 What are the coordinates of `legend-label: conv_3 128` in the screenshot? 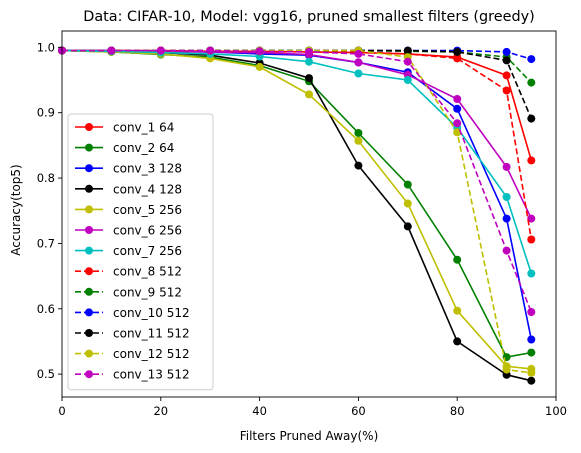 It's located at (147, 169).